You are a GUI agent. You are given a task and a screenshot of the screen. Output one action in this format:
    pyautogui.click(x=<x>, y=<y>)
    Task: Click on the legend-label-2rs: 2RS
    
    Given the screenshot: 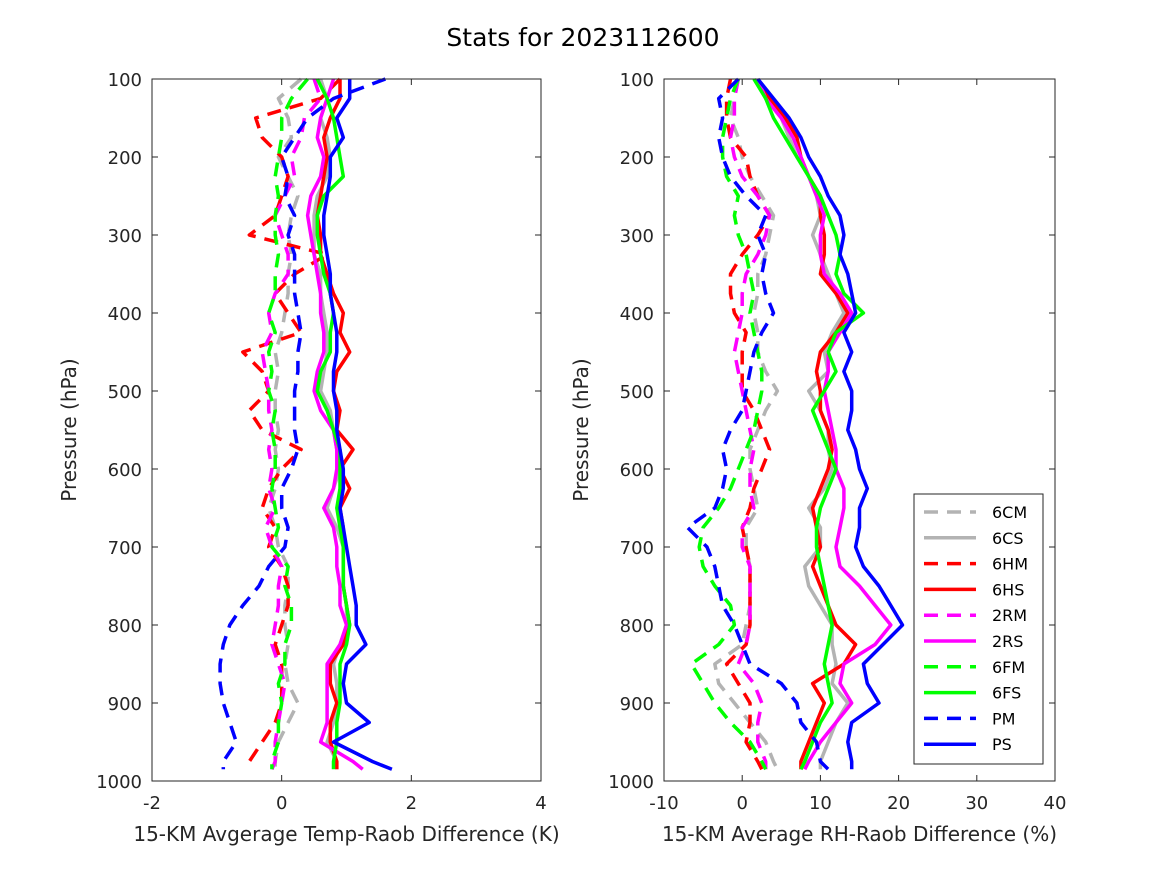 What is the action you would take?
    pyautogui.click(x=1007, y=641)
    